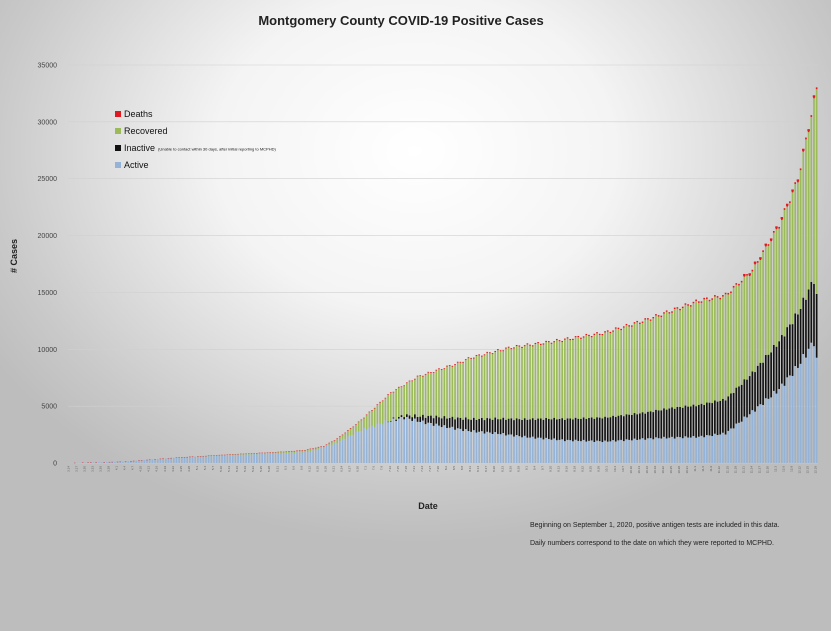 This screenshot has height=631, width=831. I want to click on x-tick-label: 9.1, so click(526, 468).